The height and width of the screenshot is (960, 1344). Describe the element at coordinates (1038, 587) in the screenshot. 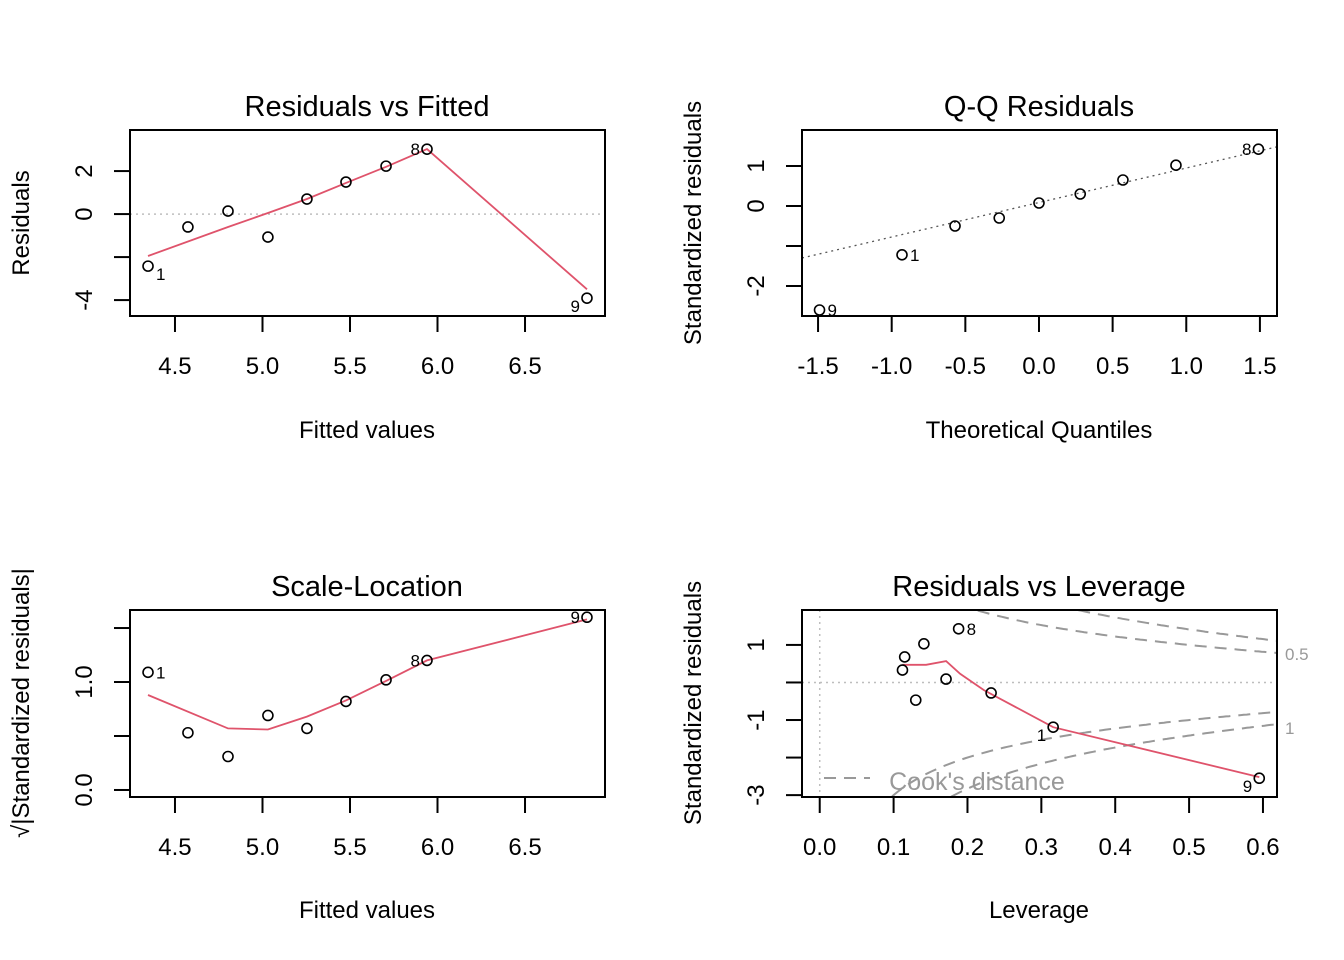

I see `chart-title: Residuals vs Leverage` at that location.